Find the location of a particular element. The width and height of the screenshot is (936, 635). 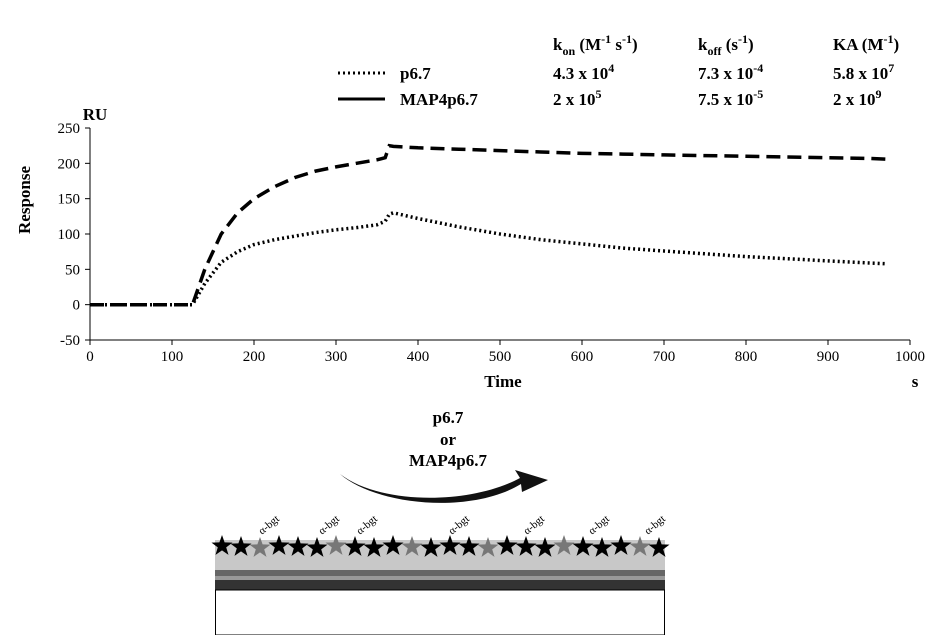

x-tick-label: 400 is located at coordinates (418, 357).